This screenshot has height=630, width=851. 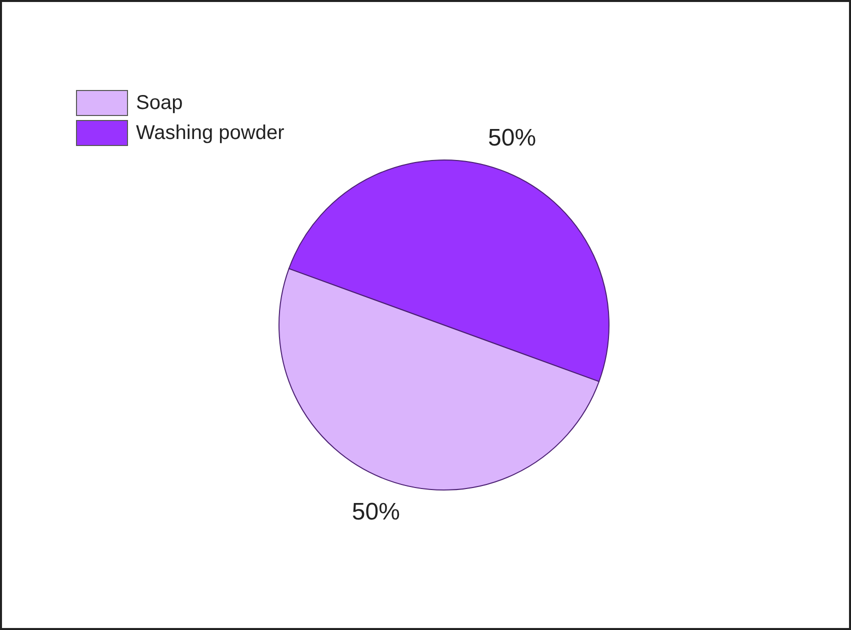 I want to click on legend-label: Washing powder, so click(x=210, y=133).